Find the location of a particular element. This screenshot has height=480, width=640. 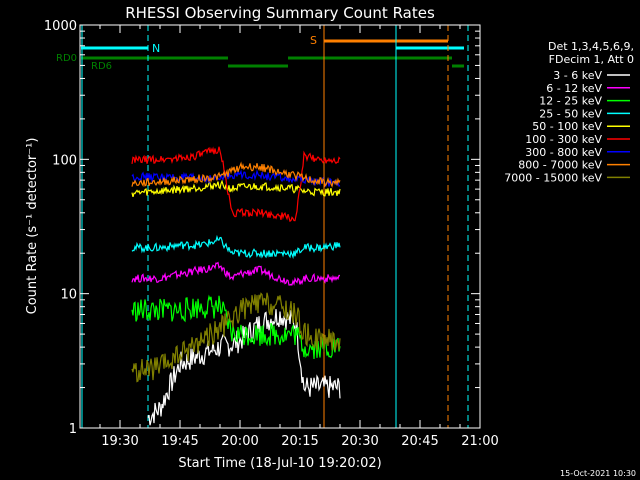

annotation-label: S is located at coordinates (313, 40).